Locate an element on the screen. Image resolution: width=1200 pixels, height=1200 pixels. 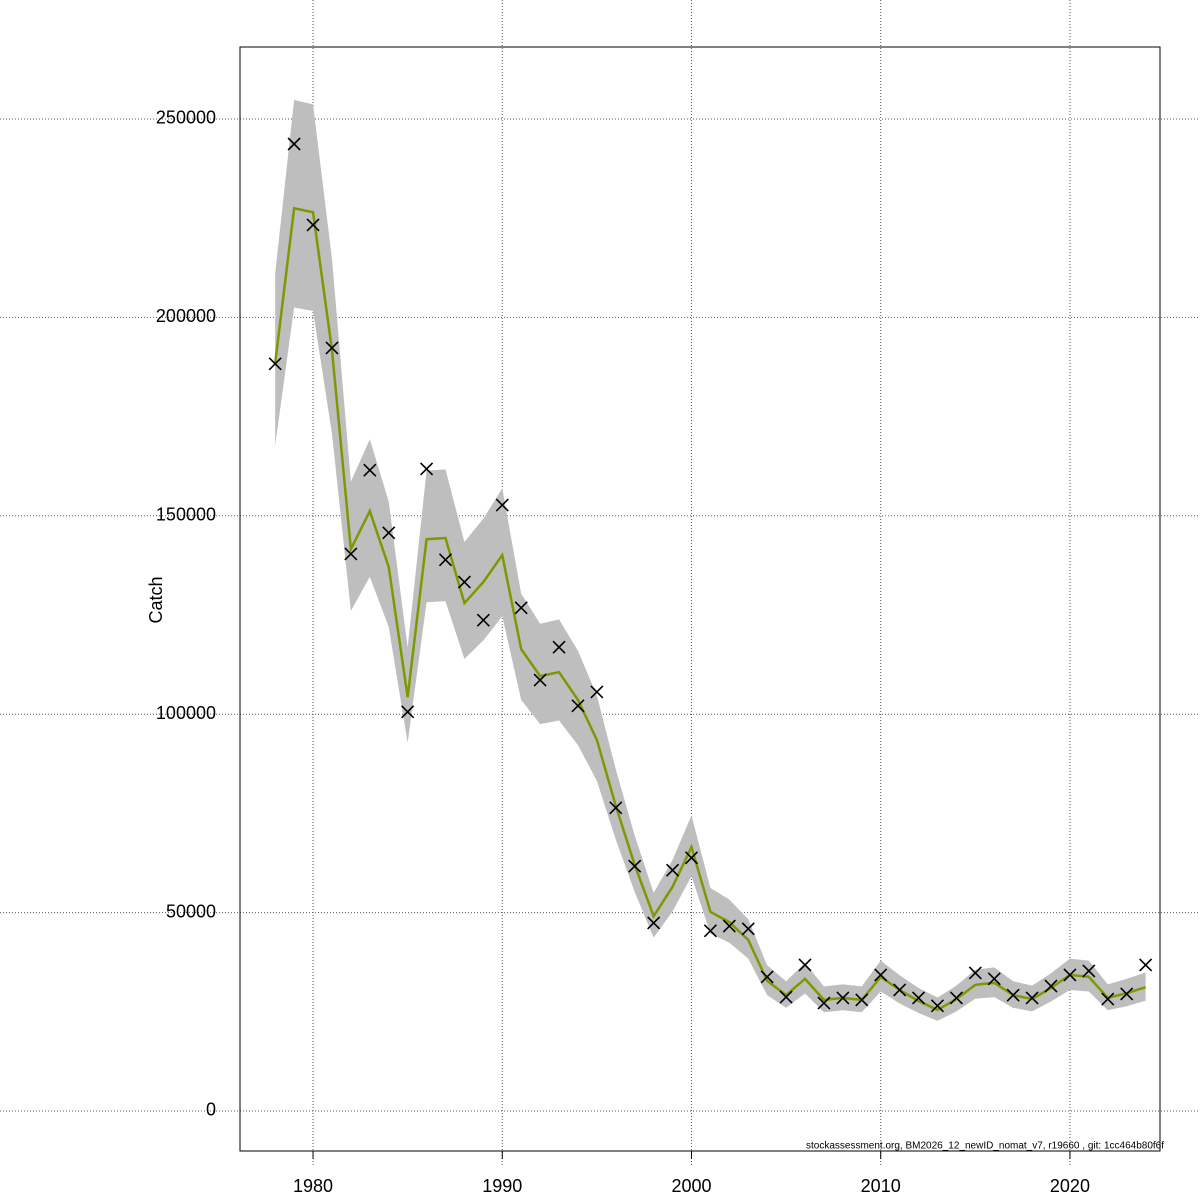
y-tick-label: 50000 is located at coordinates (191, 911).